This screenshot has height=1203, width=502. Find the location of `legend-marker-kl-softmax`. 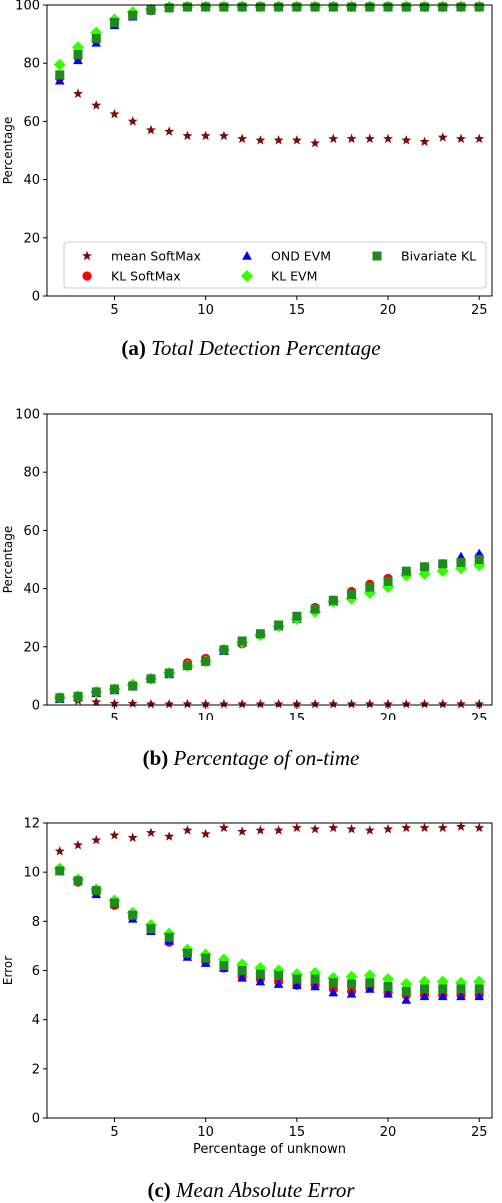

legend-marker-kl-softmax is located at coordinates (87, 276).